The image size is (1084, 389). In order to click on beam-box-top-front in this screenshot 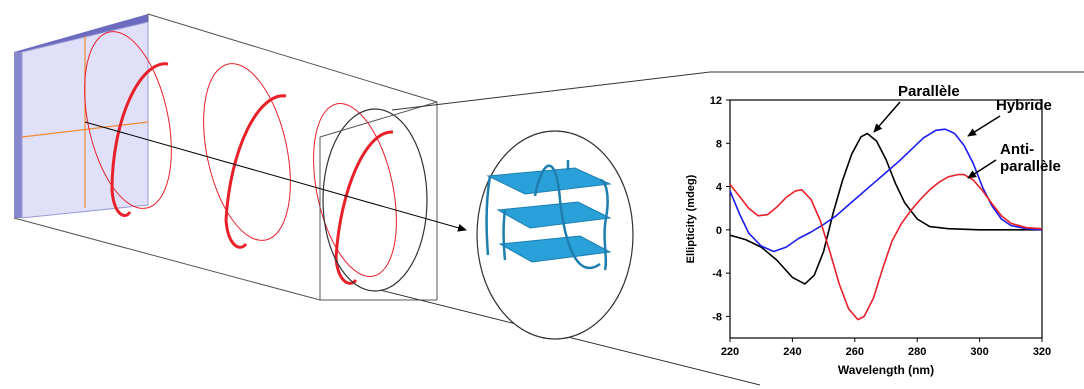, I will do `click(378, 119)`.